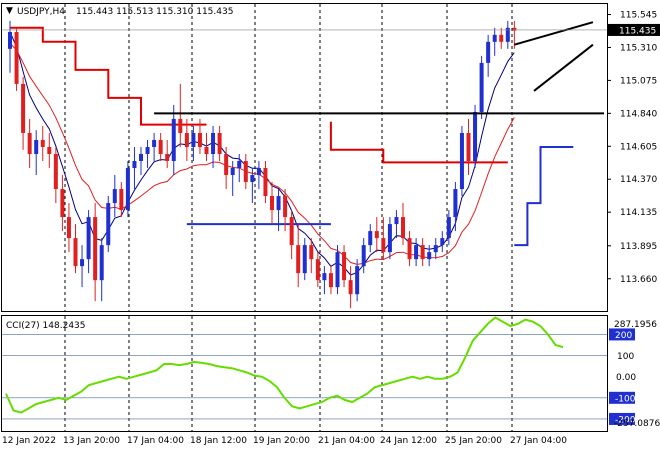 The image size is (660, 450). I want to click on dropdown-arrow-icon: ▼, so click(9, 11).